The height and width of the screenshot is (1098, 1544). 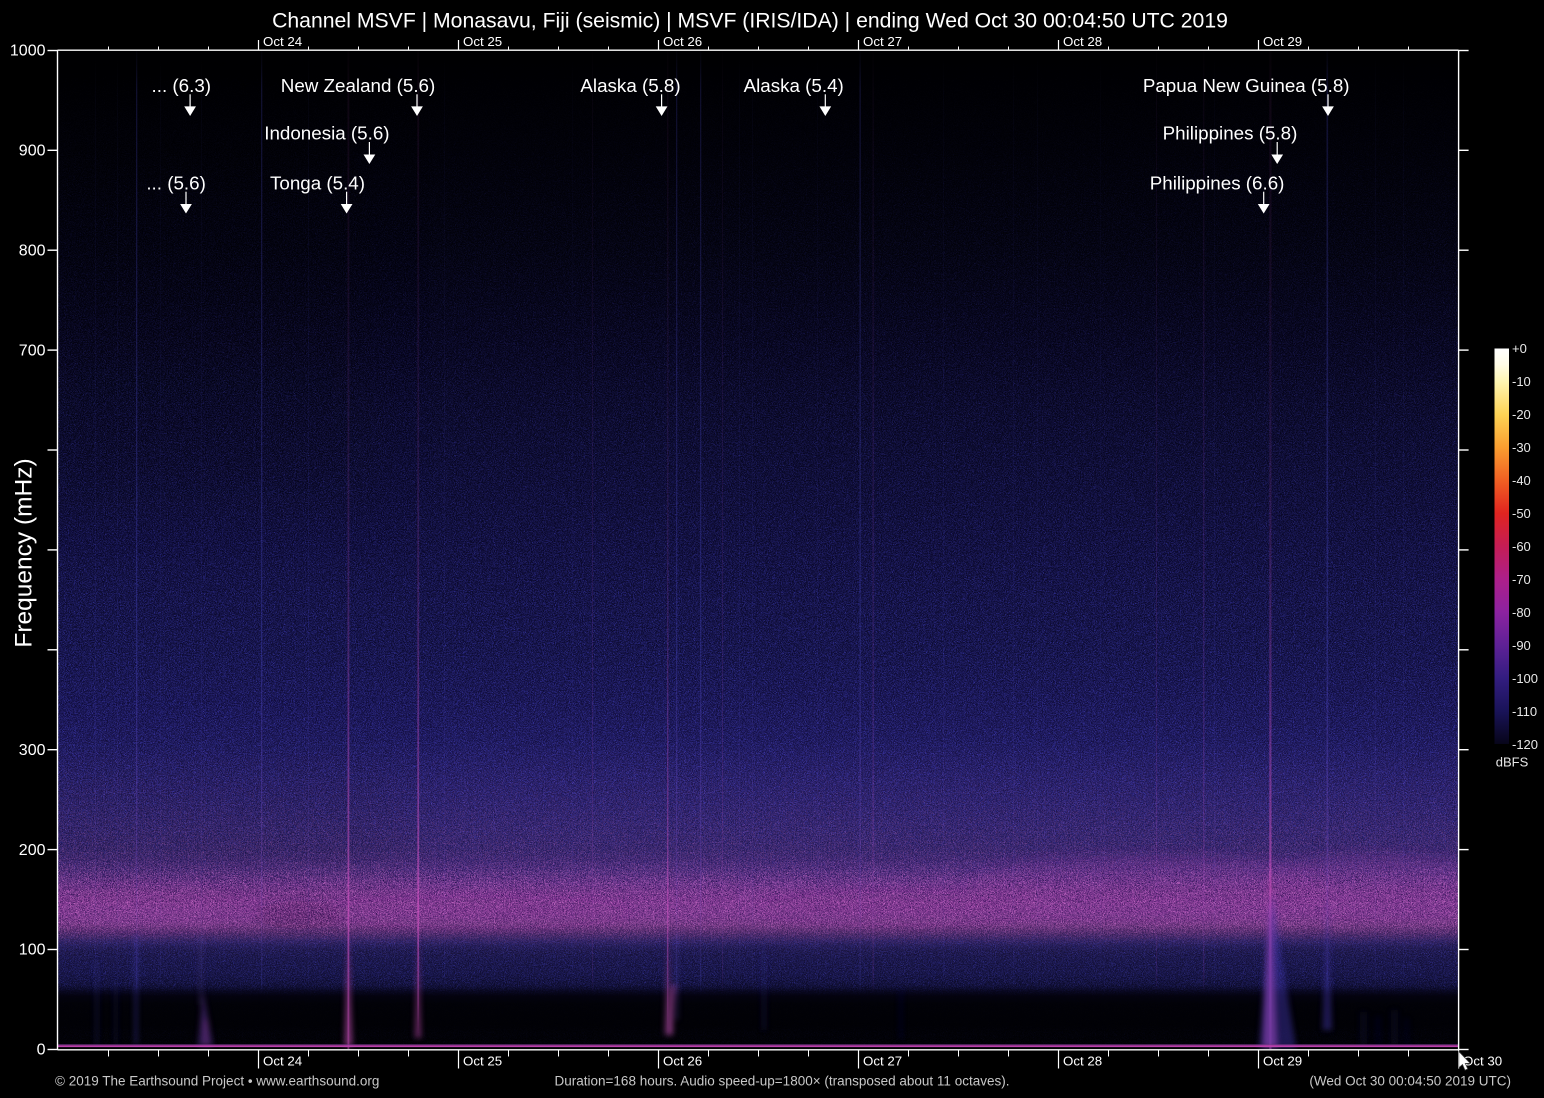 I want to click on svg-text: -60, so click(x=1521, y=546).